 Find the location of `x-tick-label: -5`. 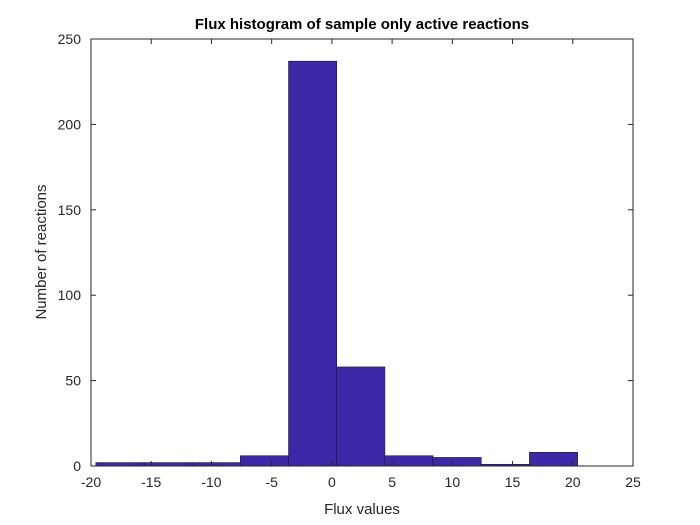

x-tick-label: -5 is located at coordinates (271, 482).